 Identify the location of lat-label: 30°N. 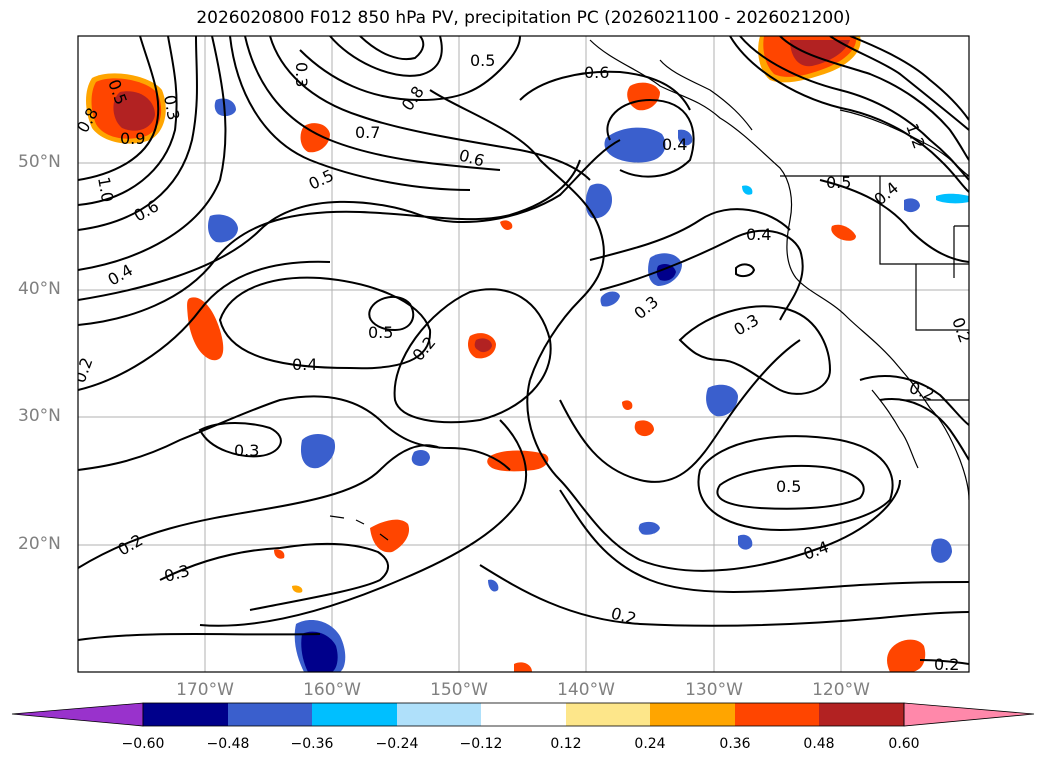
(39, 416).